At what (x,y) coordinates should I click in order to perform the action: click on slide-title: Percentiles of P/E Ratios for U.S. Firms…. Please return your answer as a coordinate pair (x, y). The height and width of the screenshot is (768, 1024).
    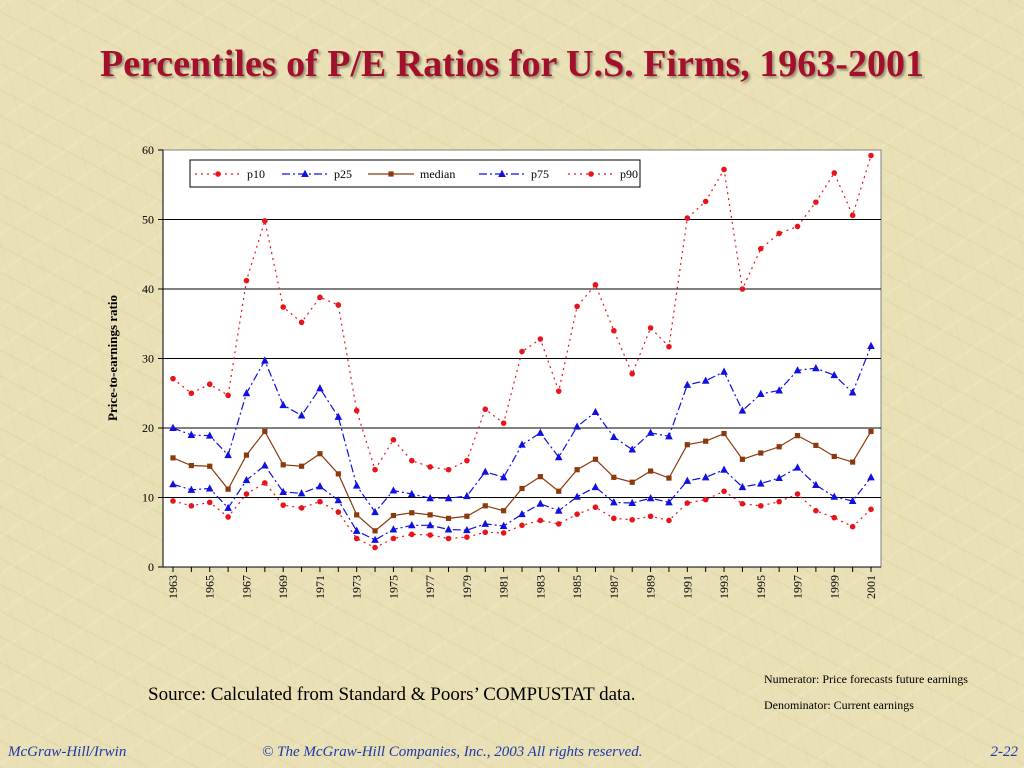
    Looking at the image, I should click on (512, 64).